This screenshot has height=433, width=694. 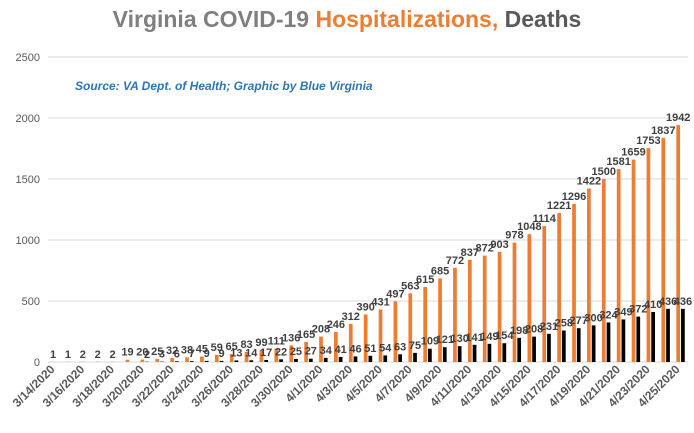 What do you see at coordinates (172, 351) in the screenshot?
I see `data-label-hospitalizations: 32` at bounding box center [172, 351].